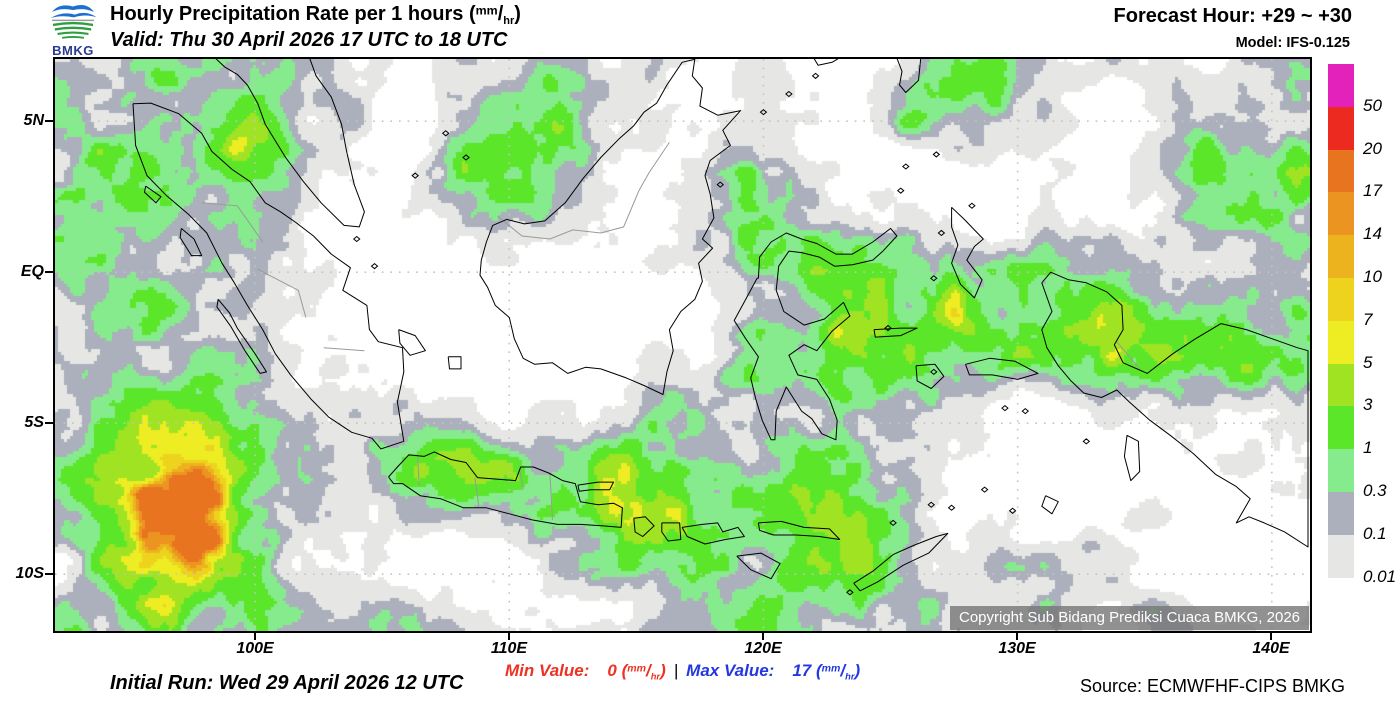 The width and height of the screenshot is (1400, 709). Describe the element at coordinates (1375, 490) in the screenshot. I see `legend-value: 0.3` at that location.